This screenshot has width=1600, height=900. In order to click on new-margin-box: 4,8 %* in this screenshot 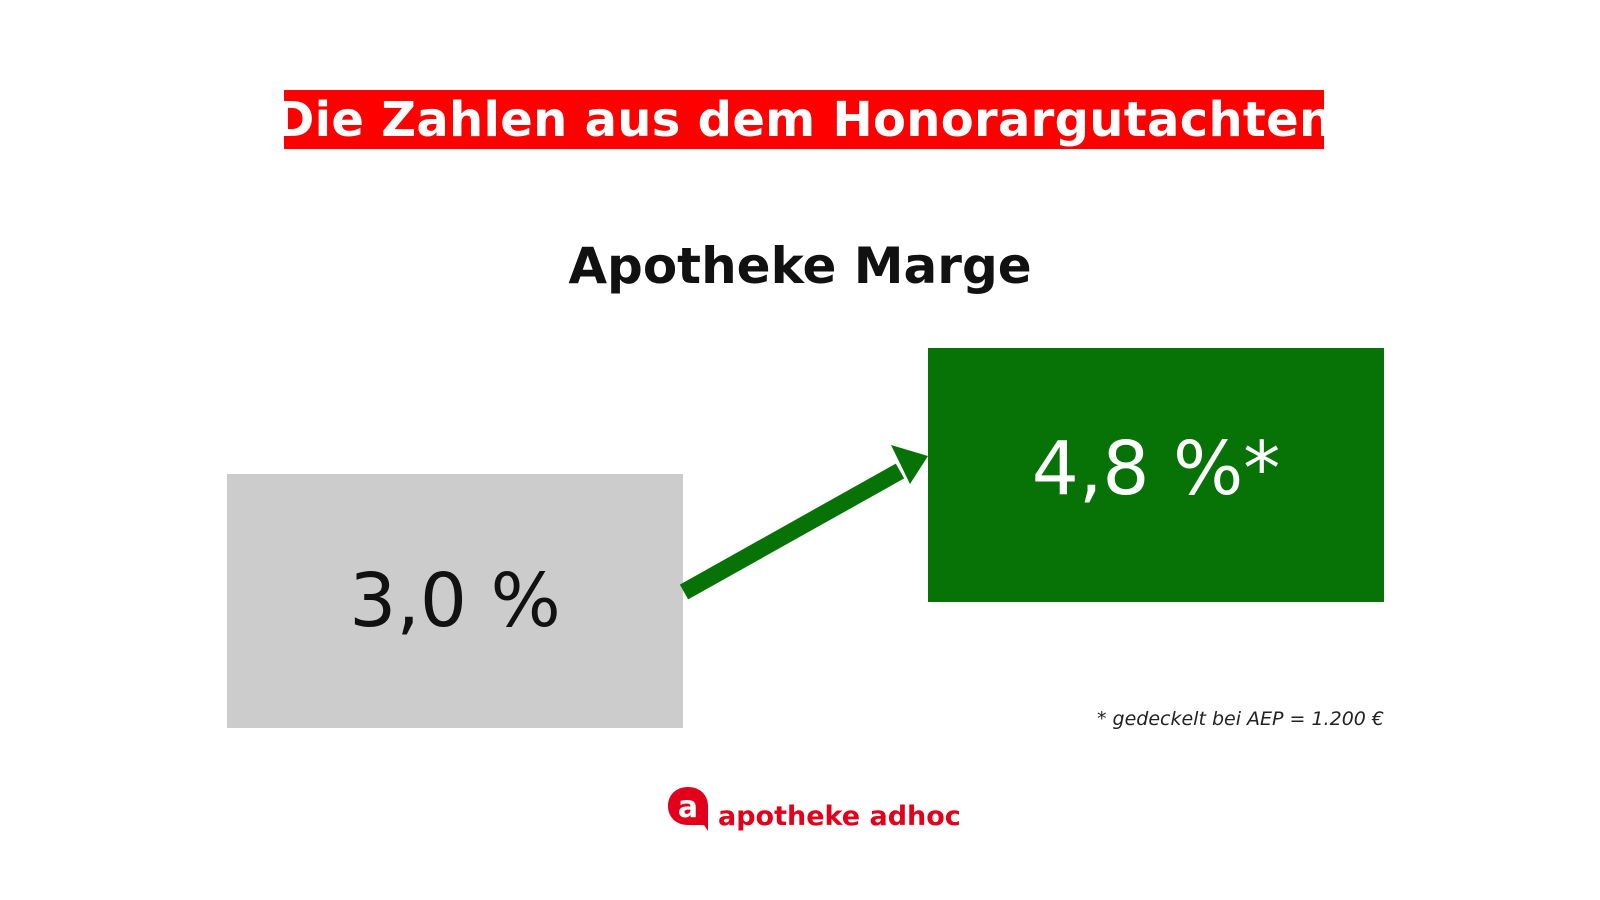, I will do `click(1156, 475)`.